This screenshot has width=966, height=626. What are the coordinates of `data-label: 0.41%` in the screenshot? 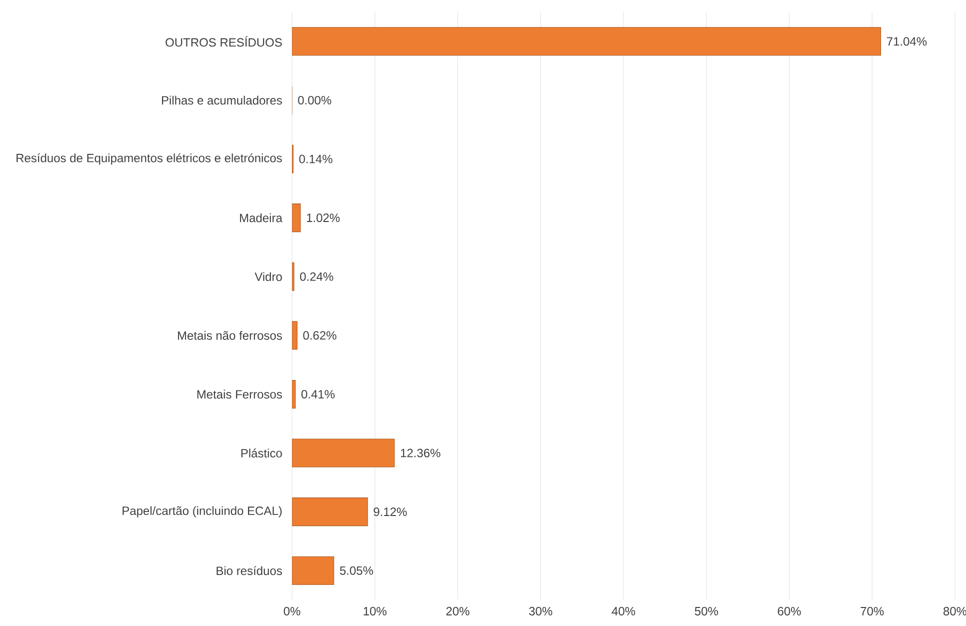 It's located at (318, 394).